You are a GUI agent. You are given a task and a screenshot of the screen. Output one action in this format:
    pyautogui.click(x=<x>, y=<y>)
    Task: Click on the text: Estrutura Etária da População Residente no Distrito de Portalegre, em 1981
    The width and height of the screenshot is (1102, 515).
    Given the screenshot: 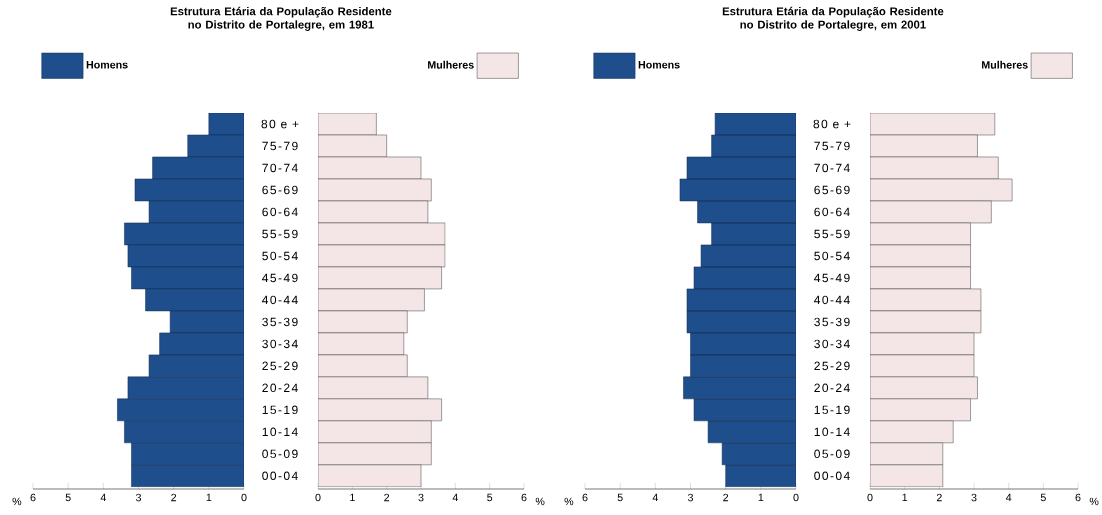 What is the action you would take?
    pyautogui.click(x=281, y=18)
    